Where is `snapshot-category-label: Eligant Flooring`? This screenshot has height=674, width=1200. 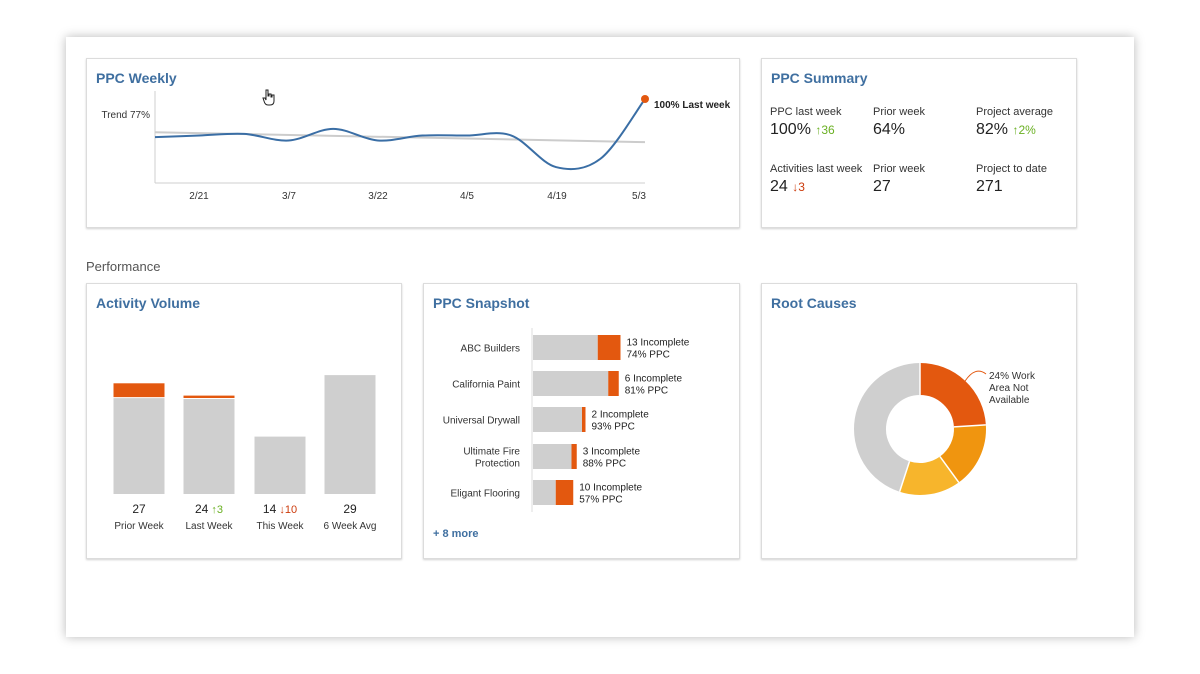
snapshot-category-label: Eligant Flooring is located at coordinates (485, 494).